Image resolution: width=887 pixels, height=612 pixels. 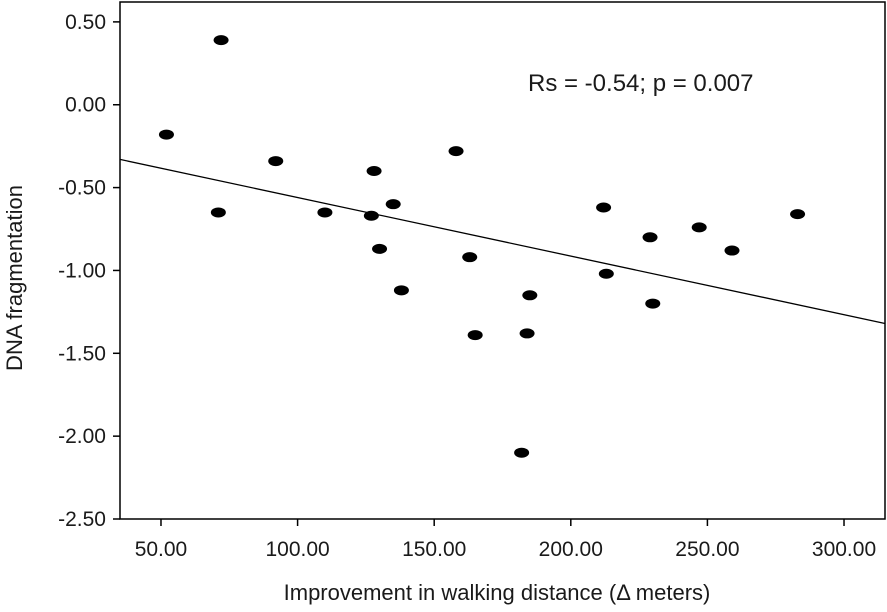 What do you see at coordinates (85, 105) in the screenshot?
I see `y-tick-label: 0.00` at bounding box center [85, 105].